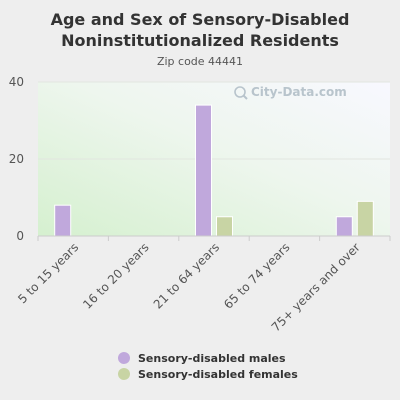 This screenshot has height=400, width=400. I want to click on legend-swatch-females, so click(124, 374).